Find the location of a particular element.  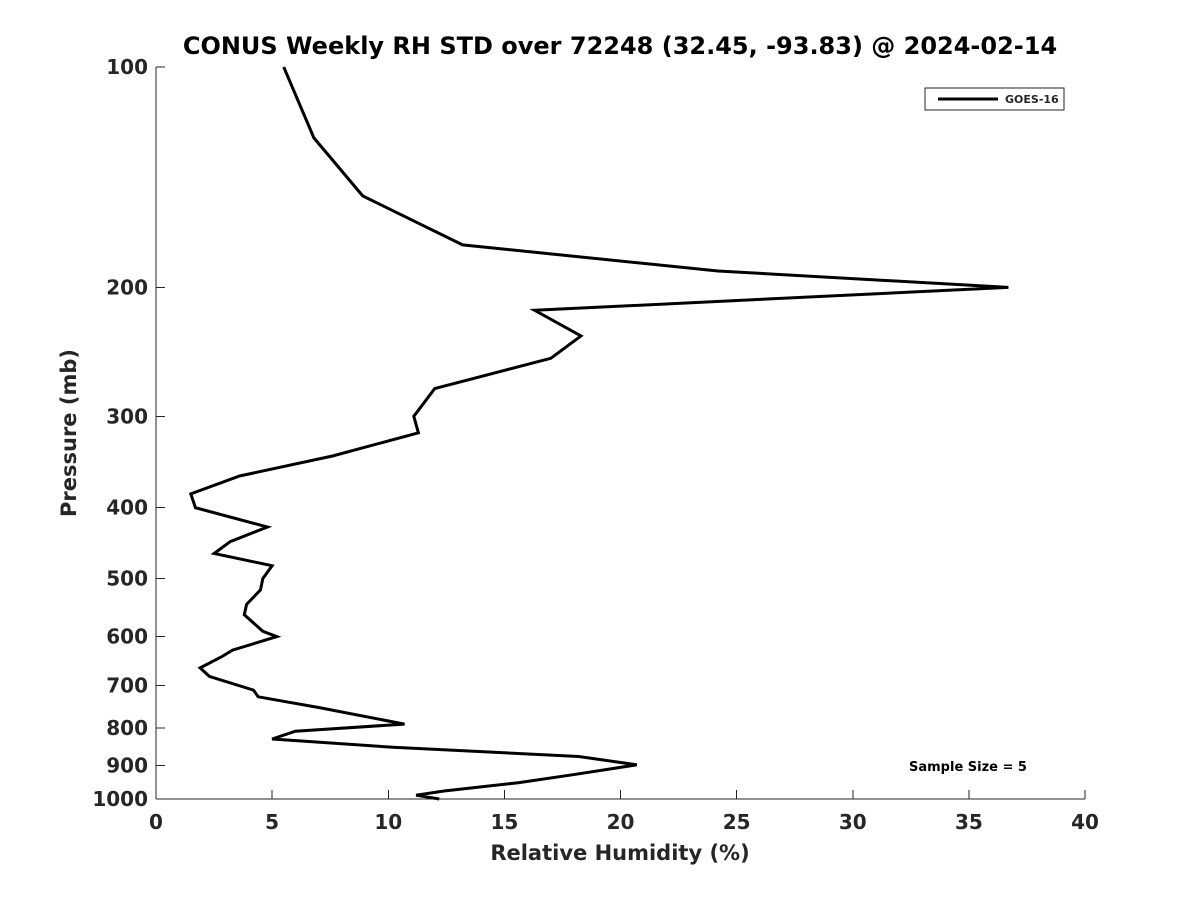

x-axis-ticks: 0 5 10 15 20 25 30 35 40 is located at coordinates (624, 812).